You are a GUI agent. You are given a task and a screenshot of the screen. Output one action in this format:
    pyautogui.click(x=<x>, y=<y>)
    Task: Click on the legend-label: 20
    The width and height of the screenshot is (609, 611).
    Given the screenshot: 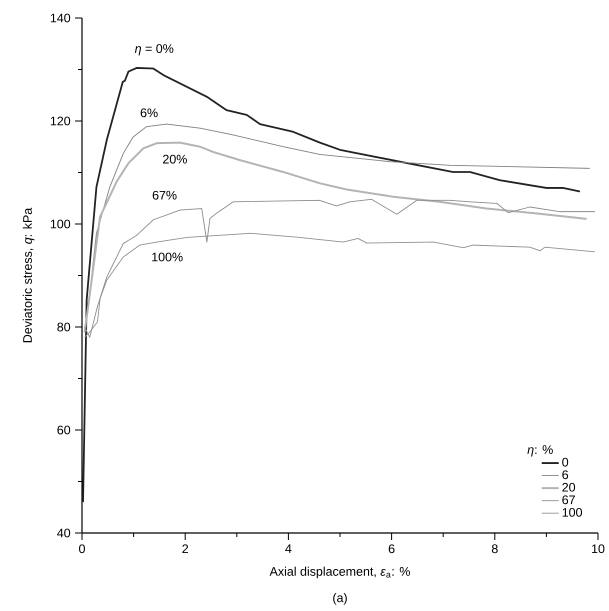 What is the action you would take?
    pyautogui.click(x=569, y=487)
    